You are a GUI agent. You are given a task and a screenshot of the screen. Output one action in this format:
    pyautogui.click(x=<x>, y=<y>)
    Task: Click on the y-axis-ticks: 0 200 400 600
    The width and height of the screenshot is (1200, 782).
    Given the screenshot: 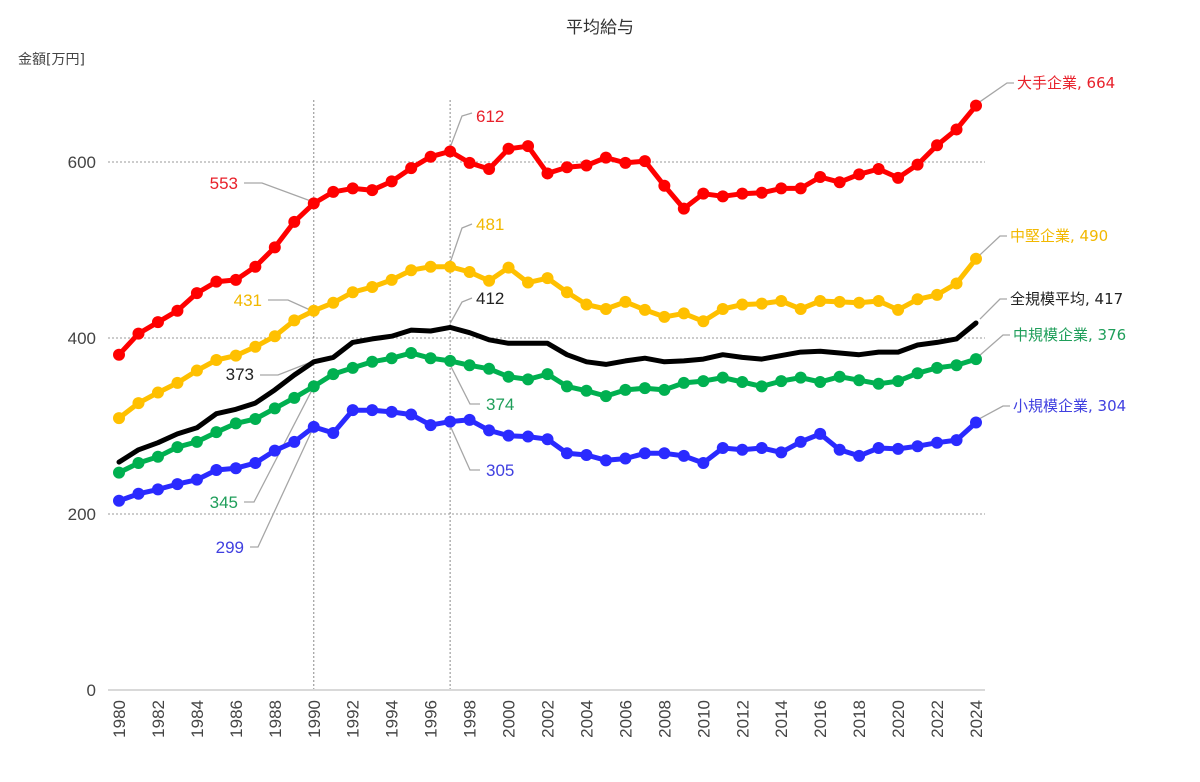 What is the action you would take?
    pyautogui.click(x=82, y=426)
    